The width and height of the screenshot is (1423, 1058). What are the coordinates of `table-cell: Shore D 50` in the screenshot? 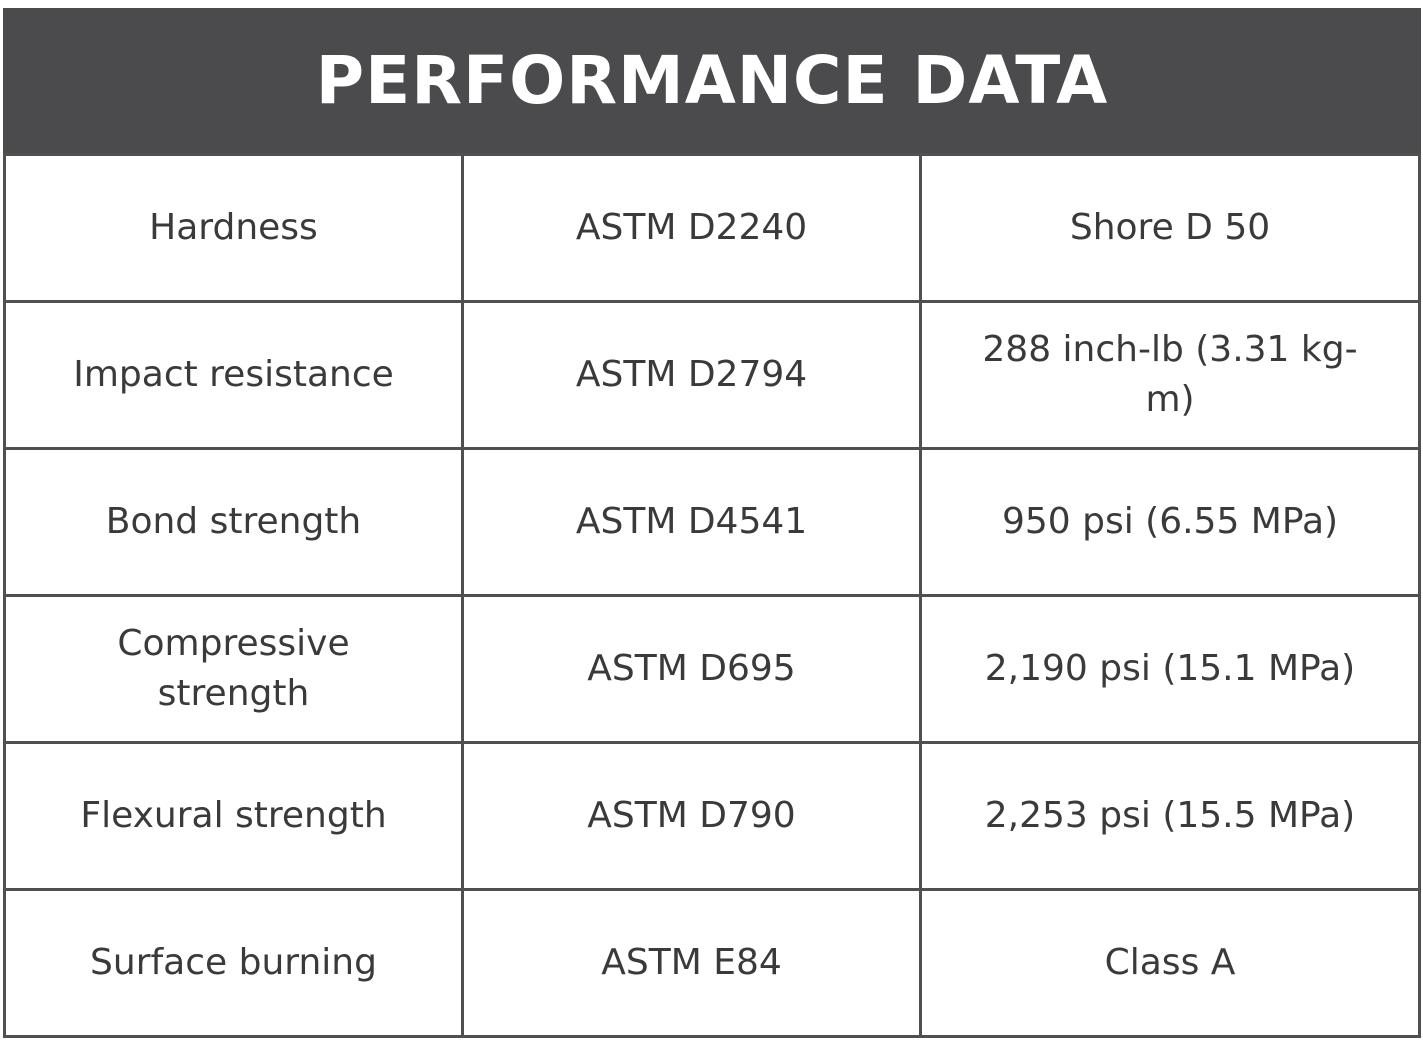 It's located at (1170, 228).